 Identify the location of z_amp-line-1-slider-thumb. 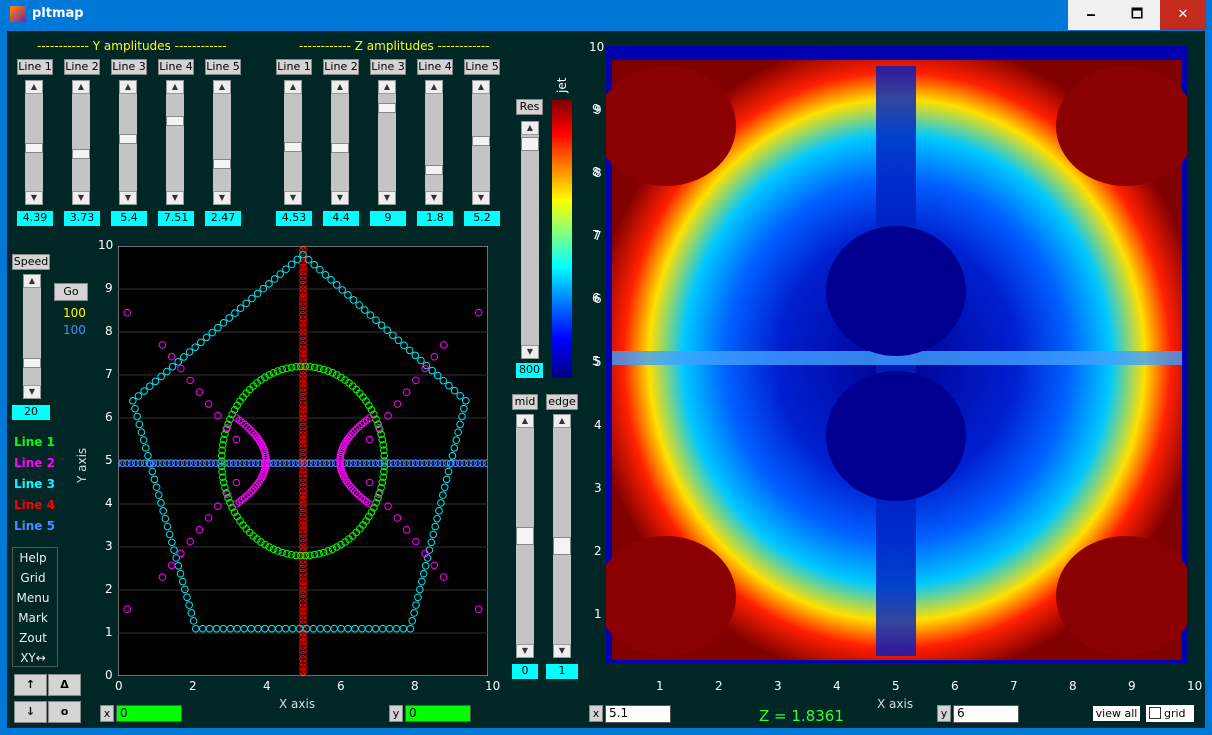
(293, 146).